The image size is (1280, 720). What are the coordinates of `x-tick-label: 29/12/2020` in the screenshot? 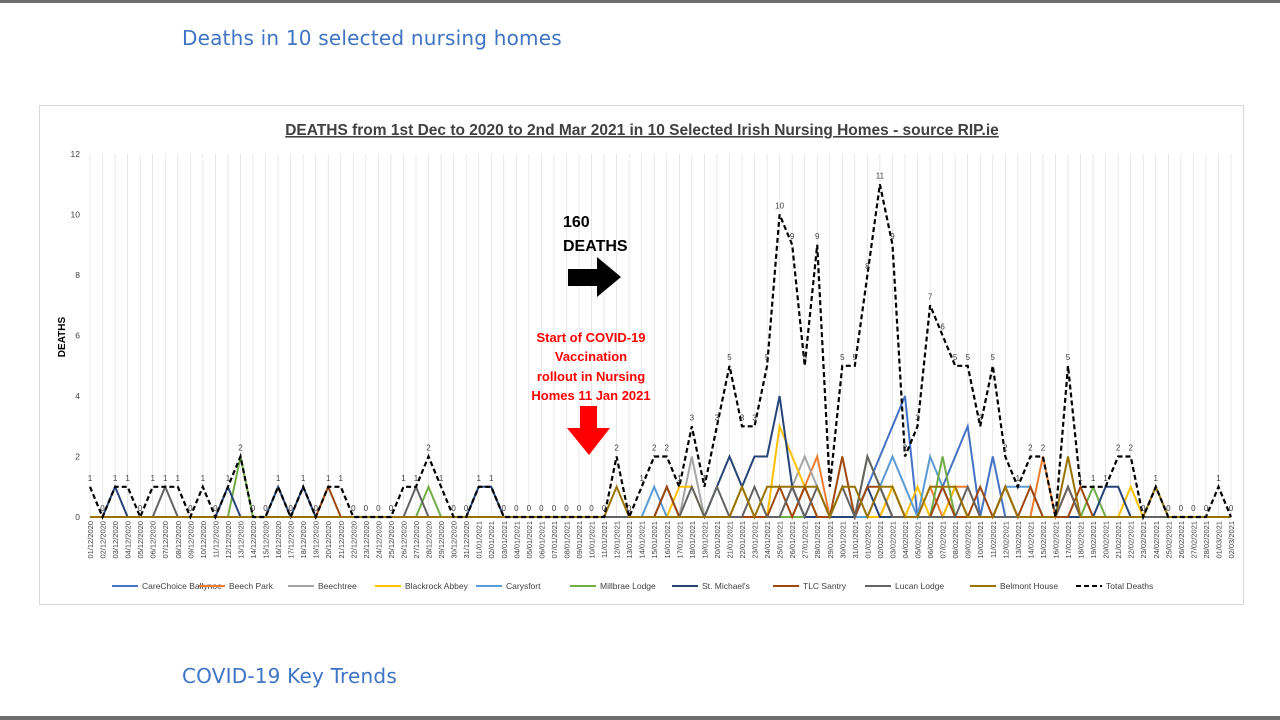 It's located at (441, 540).